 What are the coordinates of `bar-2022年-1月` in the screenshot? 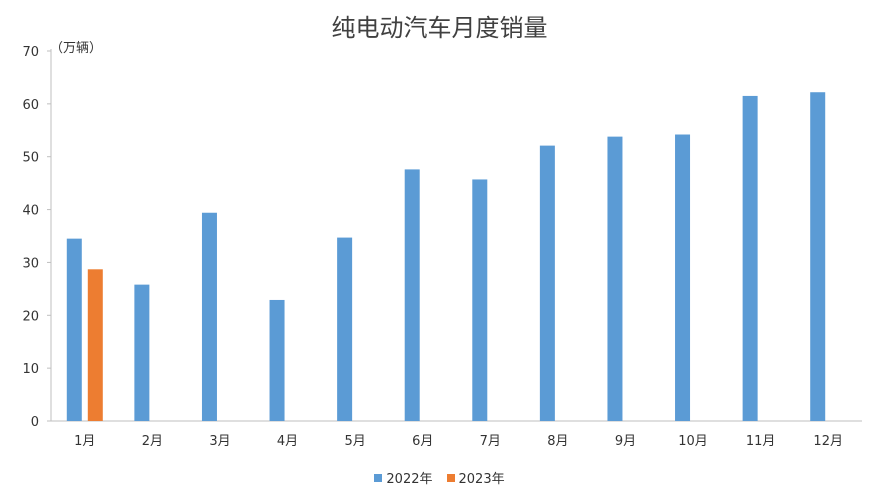 It's located at (74, 329).